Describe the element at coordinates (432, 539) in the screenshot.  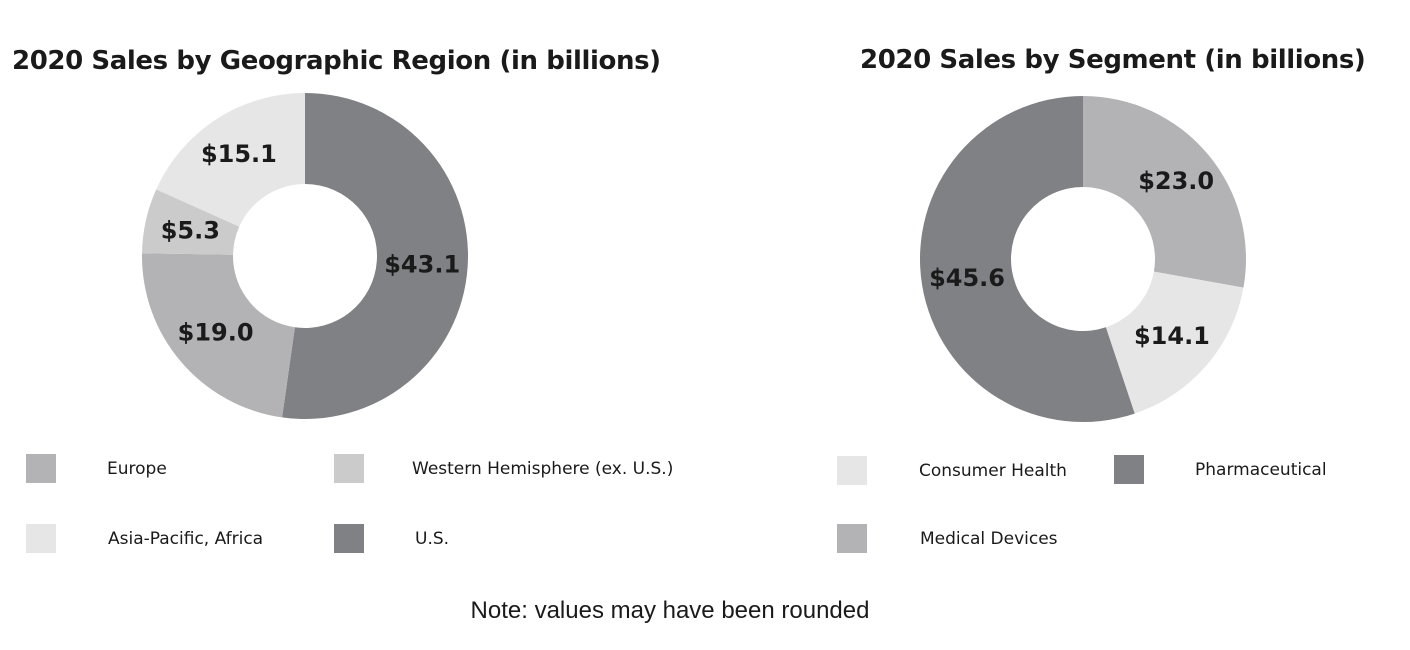
I see `legend-label-us: U.S.` at that location.